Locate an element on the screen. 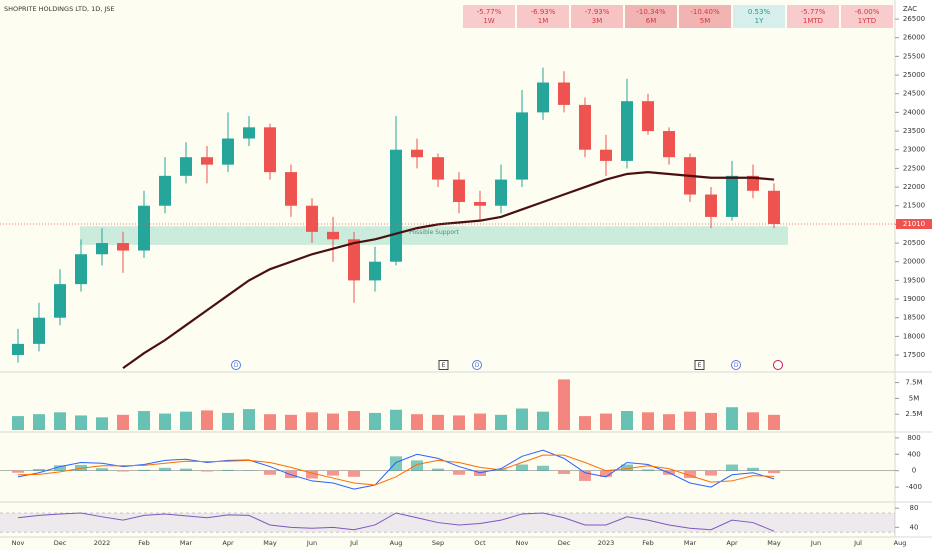  y-tick-label: 17500 is located at coordinates (914, 355).